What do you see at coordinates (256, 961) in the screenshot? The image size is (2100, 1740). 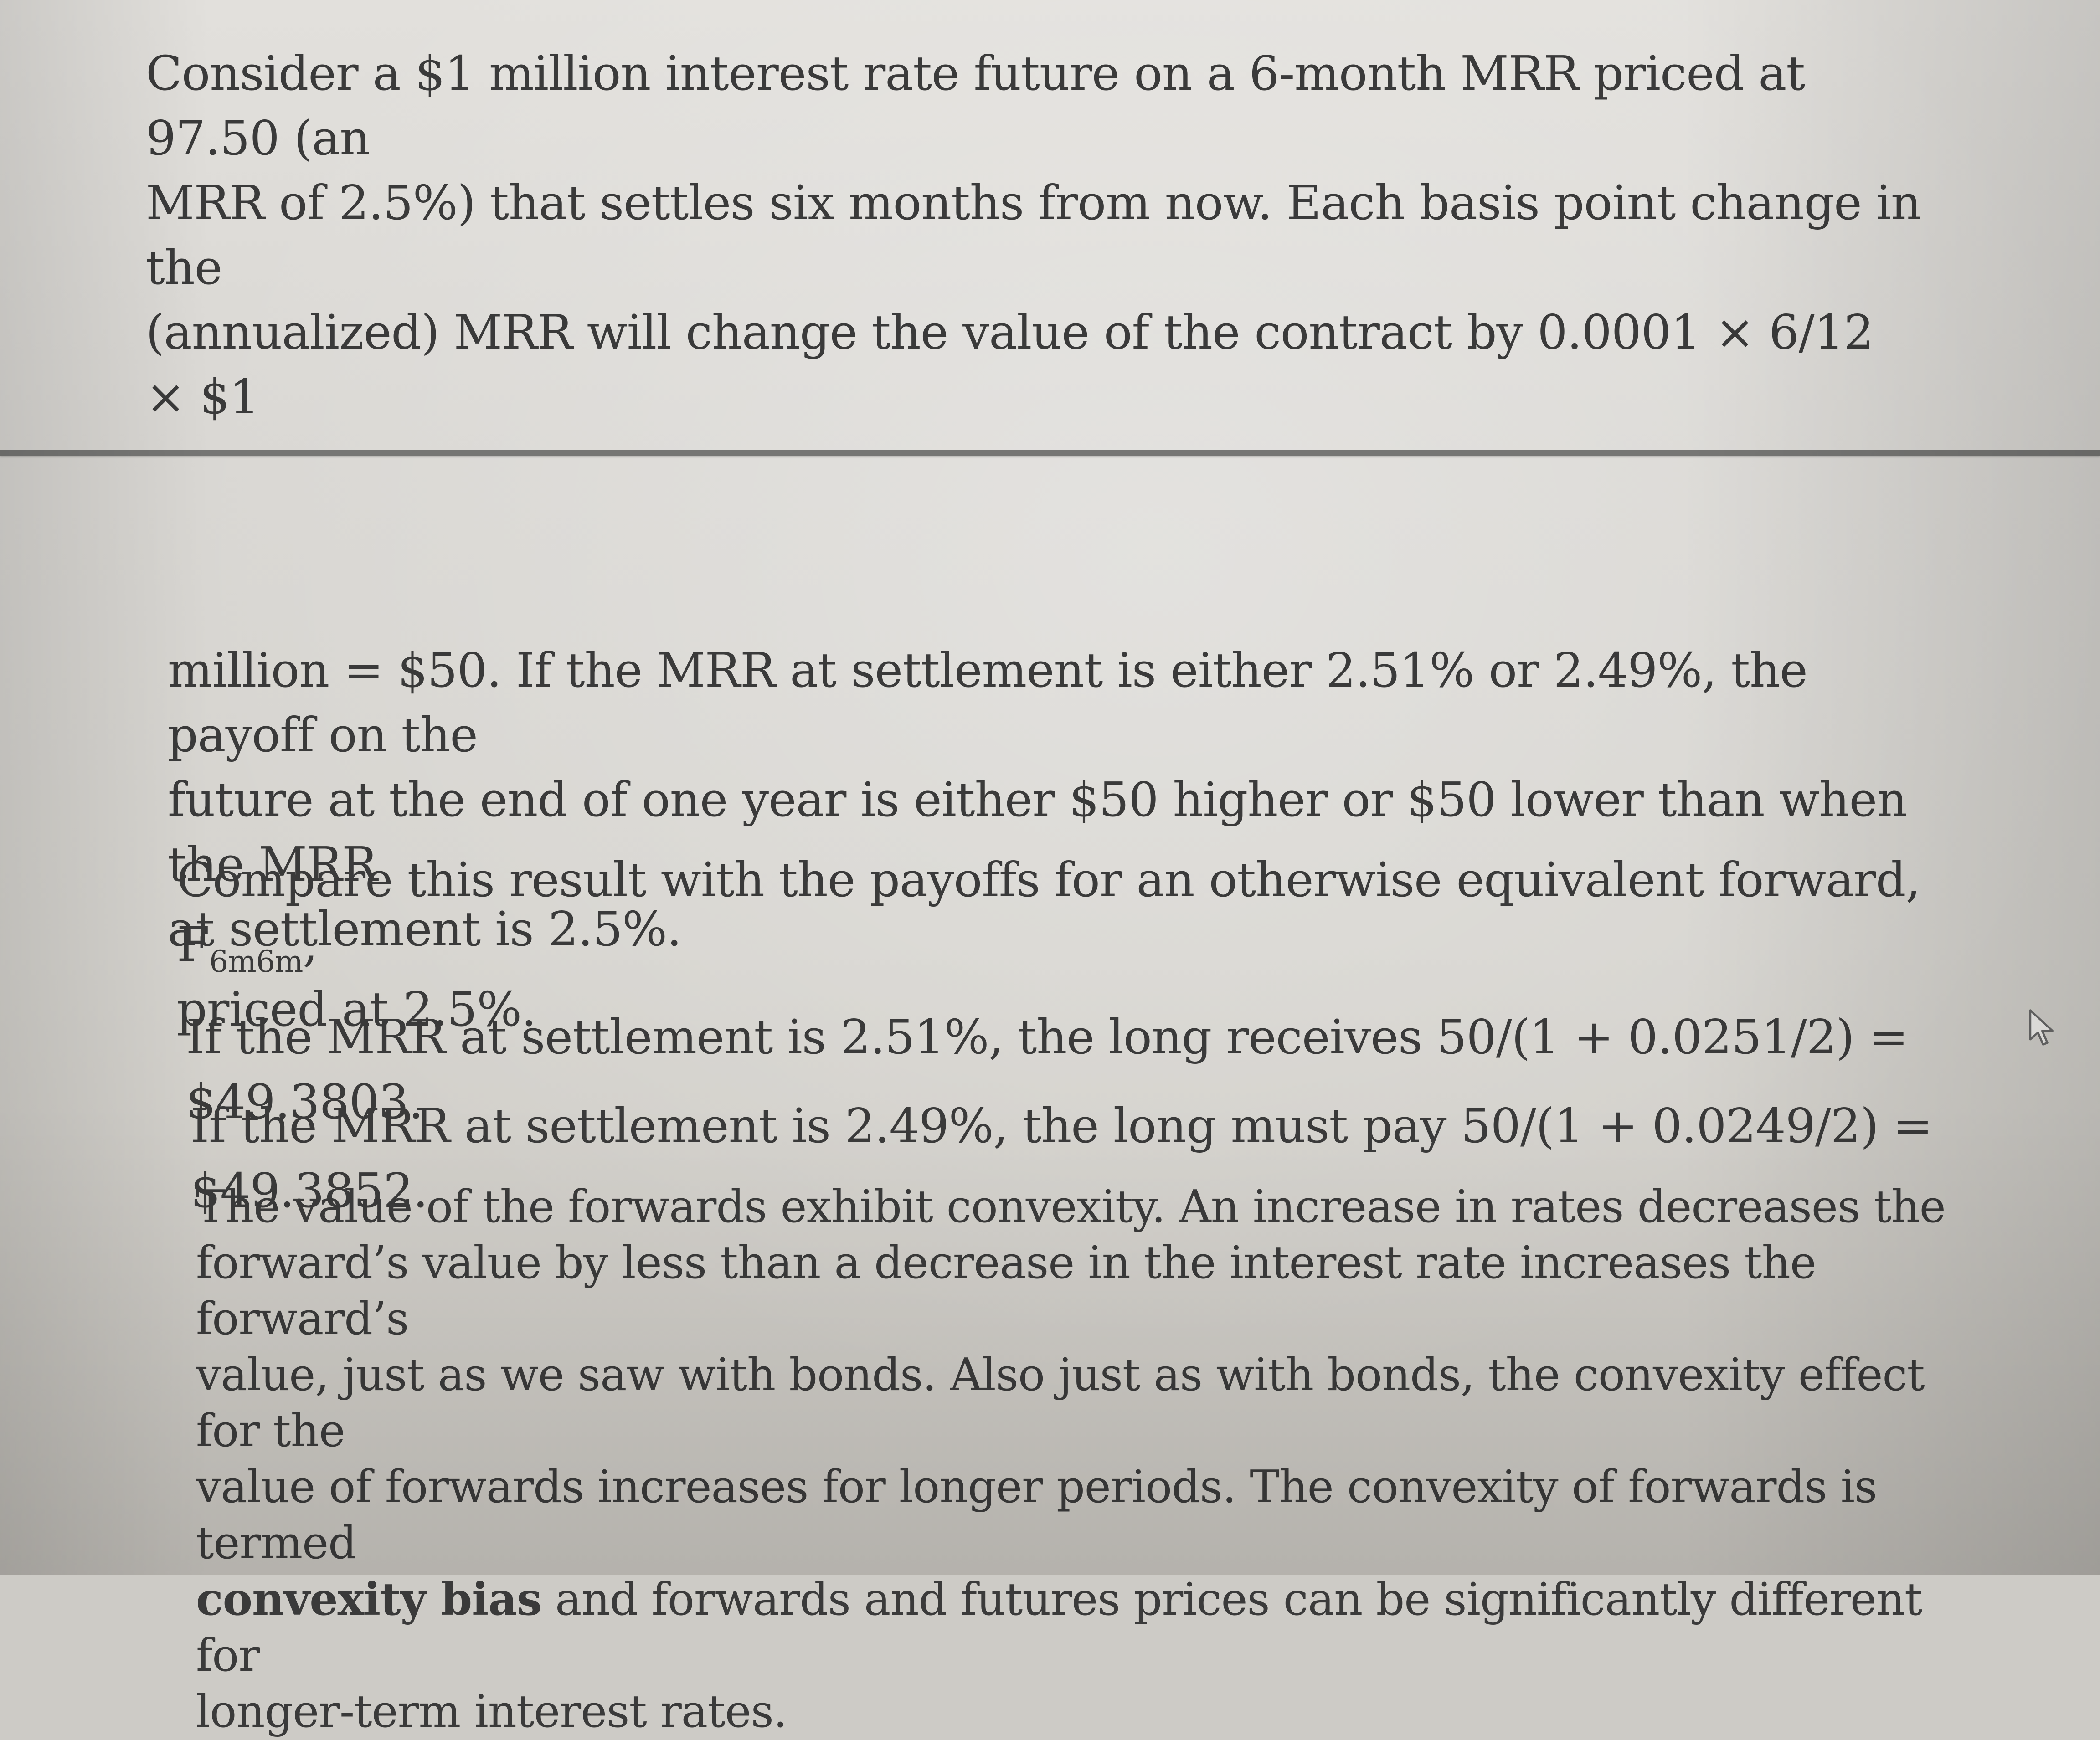 I see `forward-subscript: 6m6m` at bounding box center [256, 961].